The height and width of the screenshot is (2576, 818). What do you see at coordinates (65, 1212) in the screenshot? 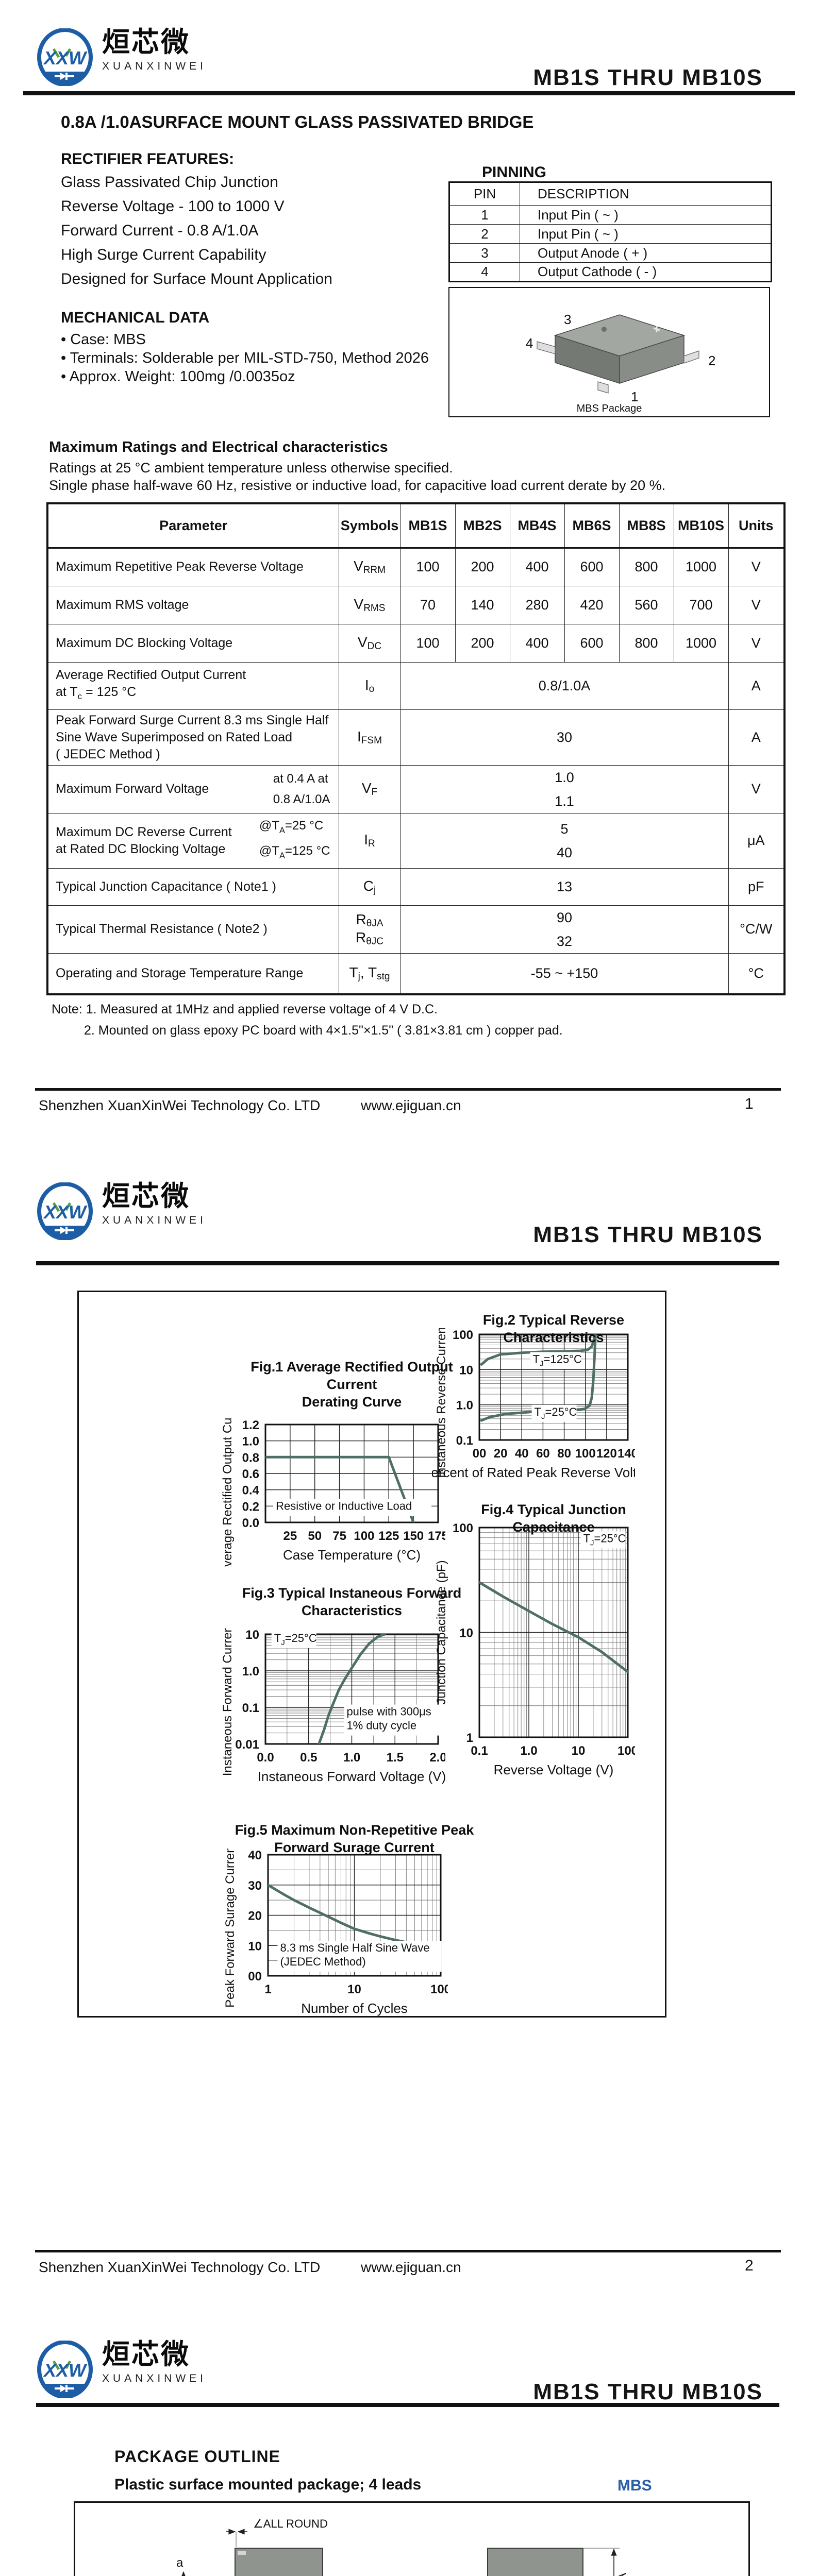
I see `svg-text: XXW` at bounding box center [65, 1212].